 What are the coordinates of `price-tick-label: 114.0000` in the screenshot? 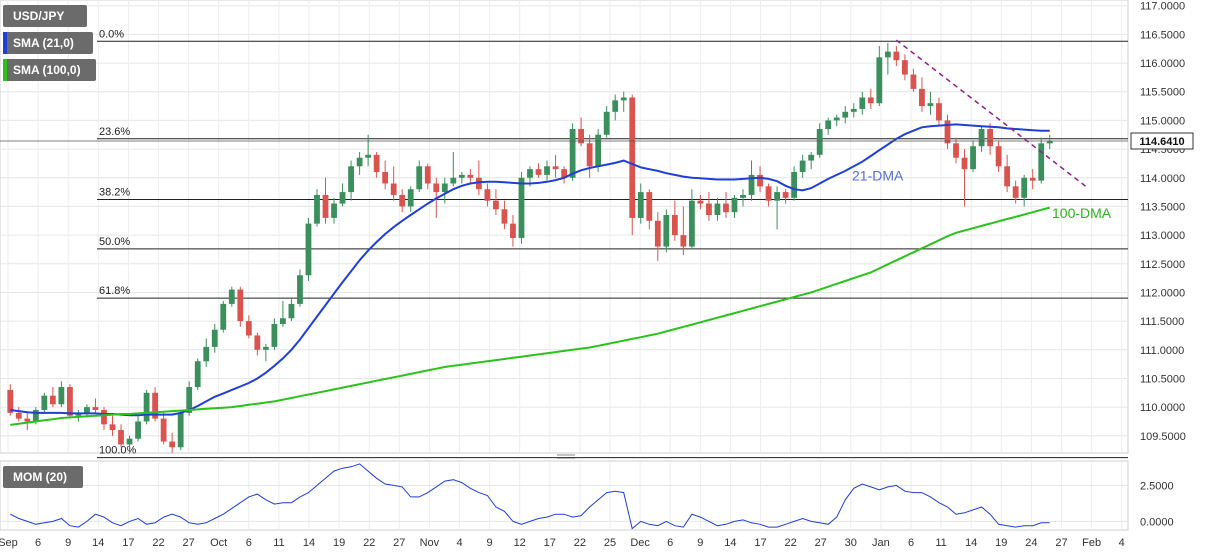 It's located at (1162, 179).